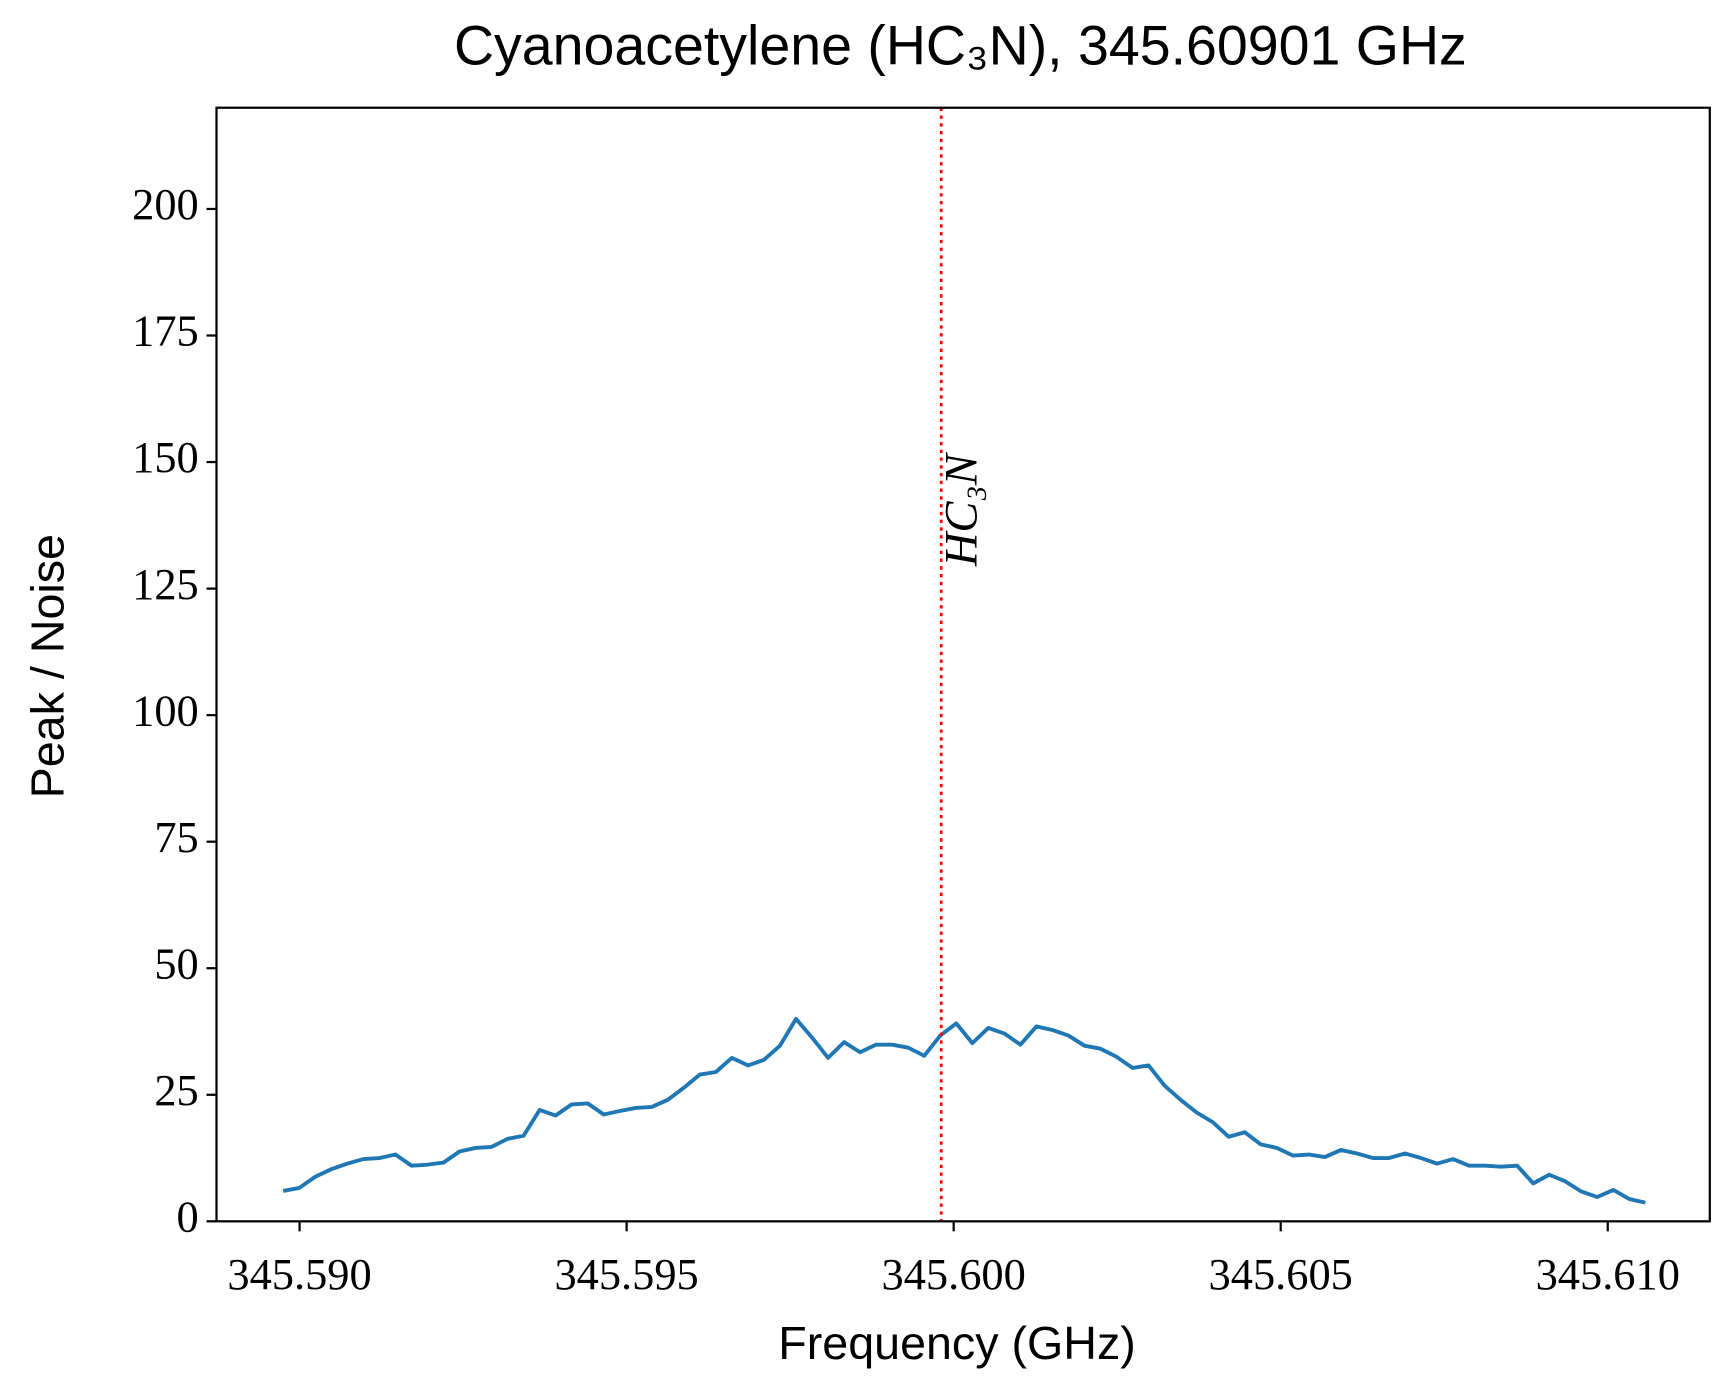  Describe the element at coordinates (165, 457) in the screenshot. I see `y-tick-label: 150` at that location.